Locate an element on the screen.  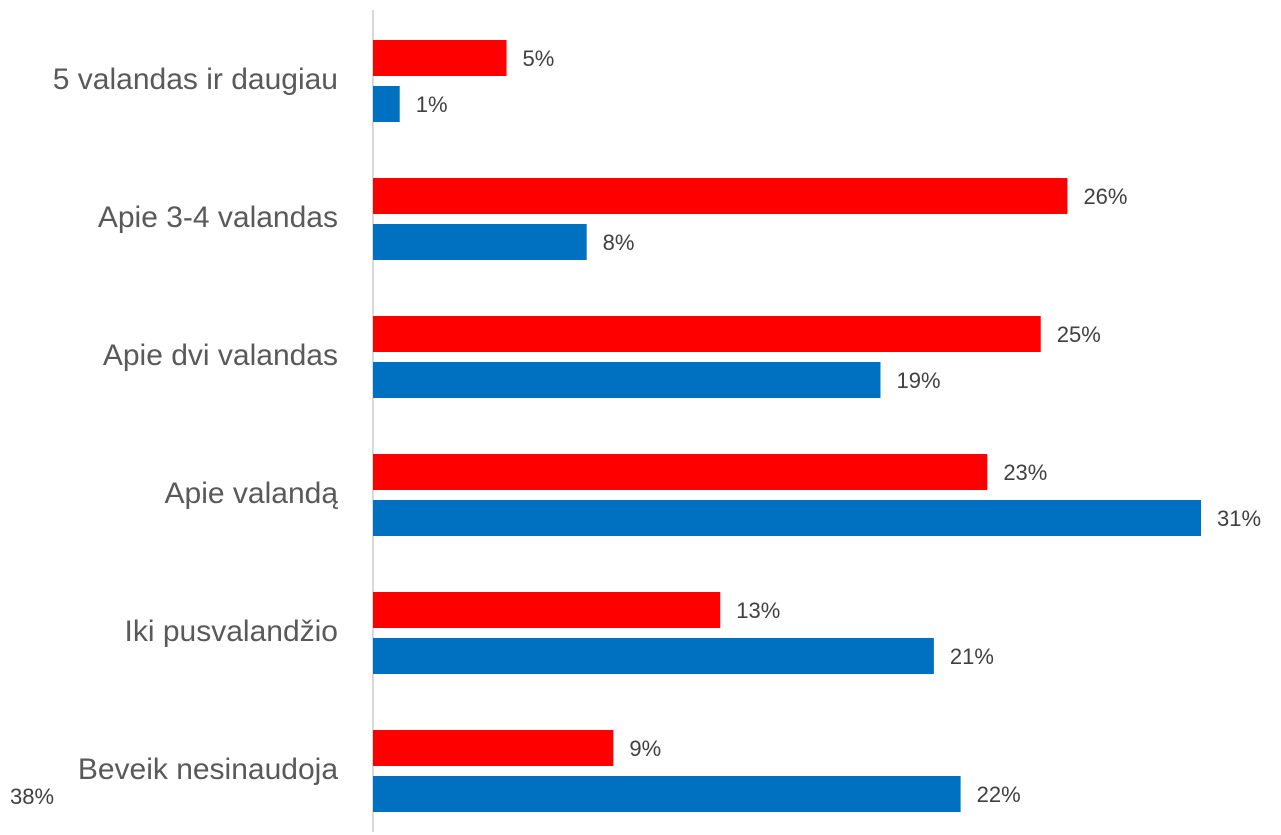
category-label: Iki pusvalandžio is located at coordinates (231, 631).